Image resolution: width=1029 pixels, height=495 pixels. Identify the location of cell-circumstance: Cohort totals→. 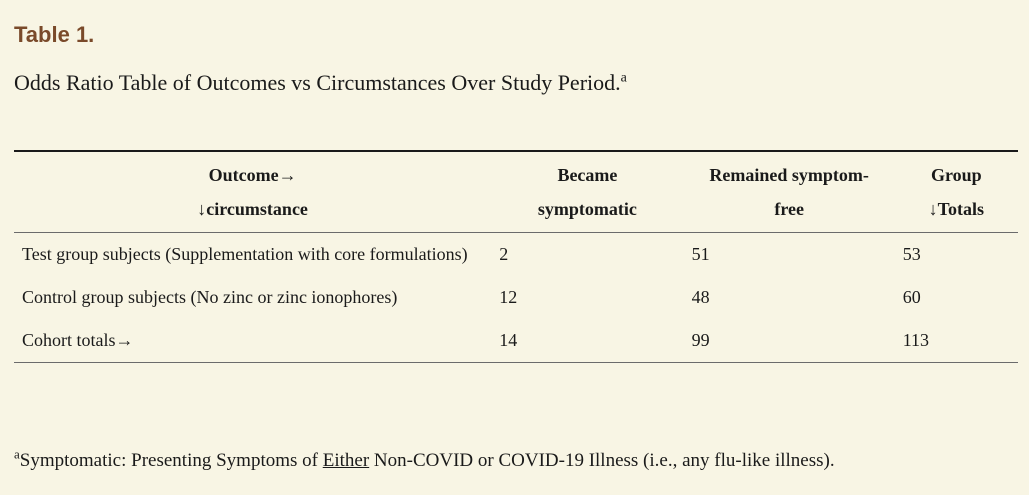
(78, 340).